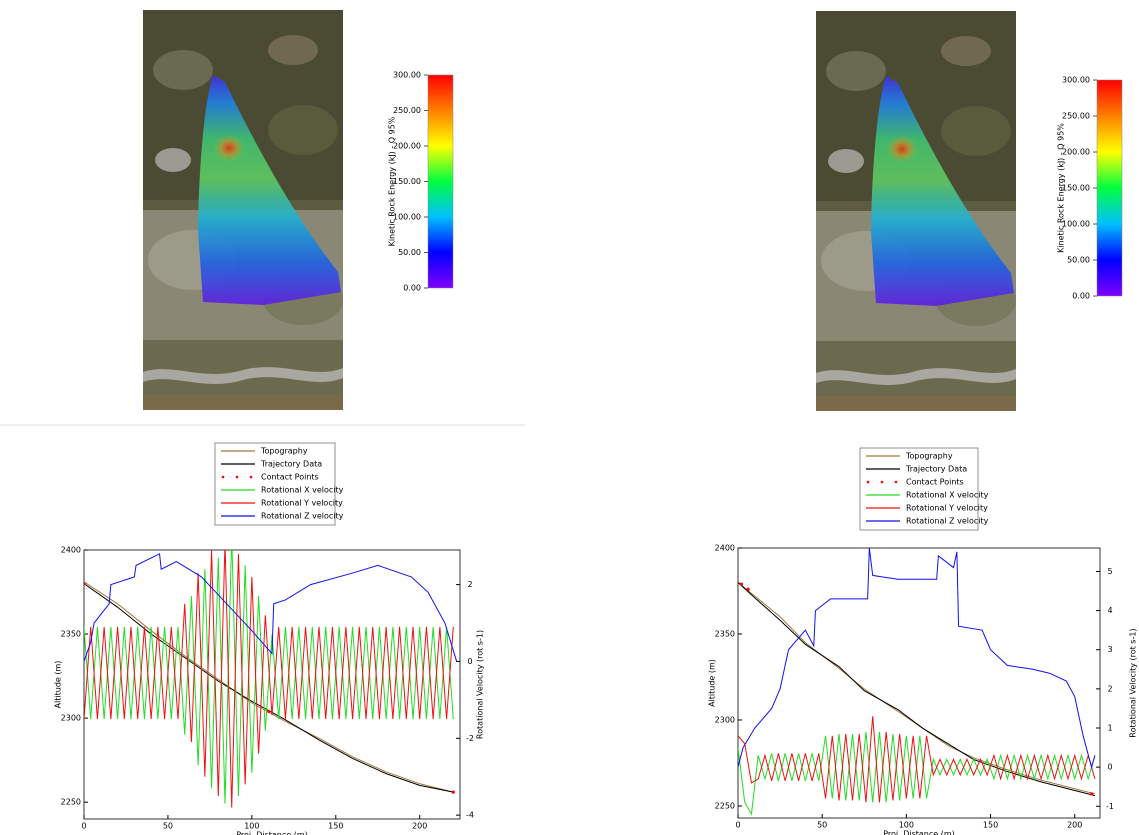 Image resolution: width=1139 pixels, height=835 pixels. I want to click on y2-tick-label: 1, so click(1109, 728).